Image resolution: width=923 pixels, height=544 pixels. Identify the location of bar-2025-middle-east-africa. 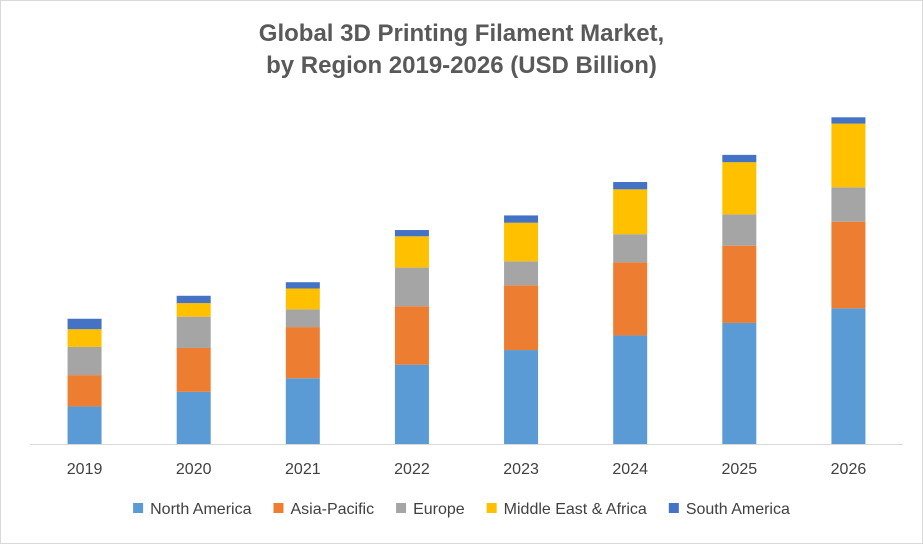
(739, 188).